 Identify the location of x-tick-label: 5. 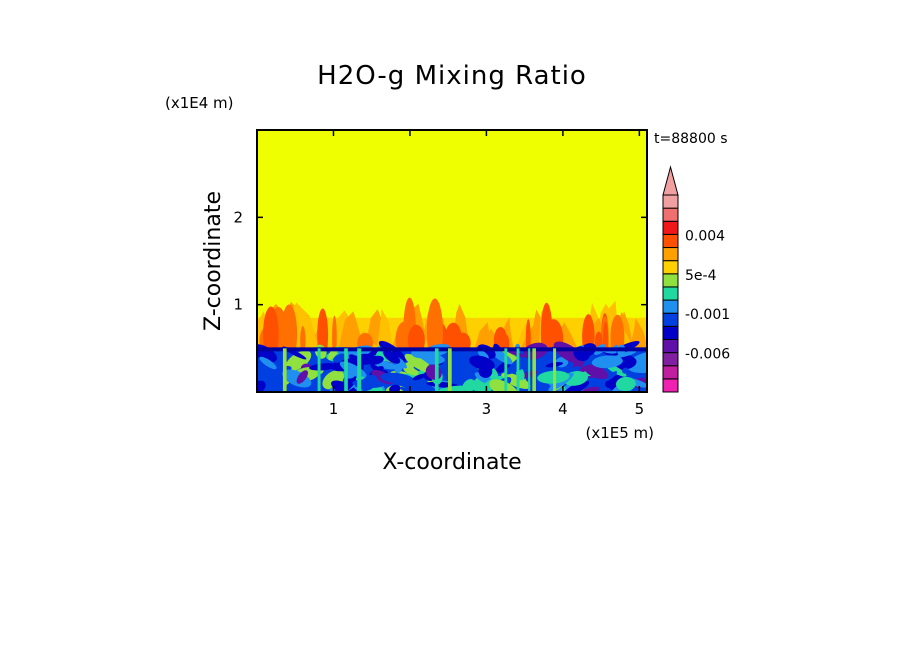
(640, 409).